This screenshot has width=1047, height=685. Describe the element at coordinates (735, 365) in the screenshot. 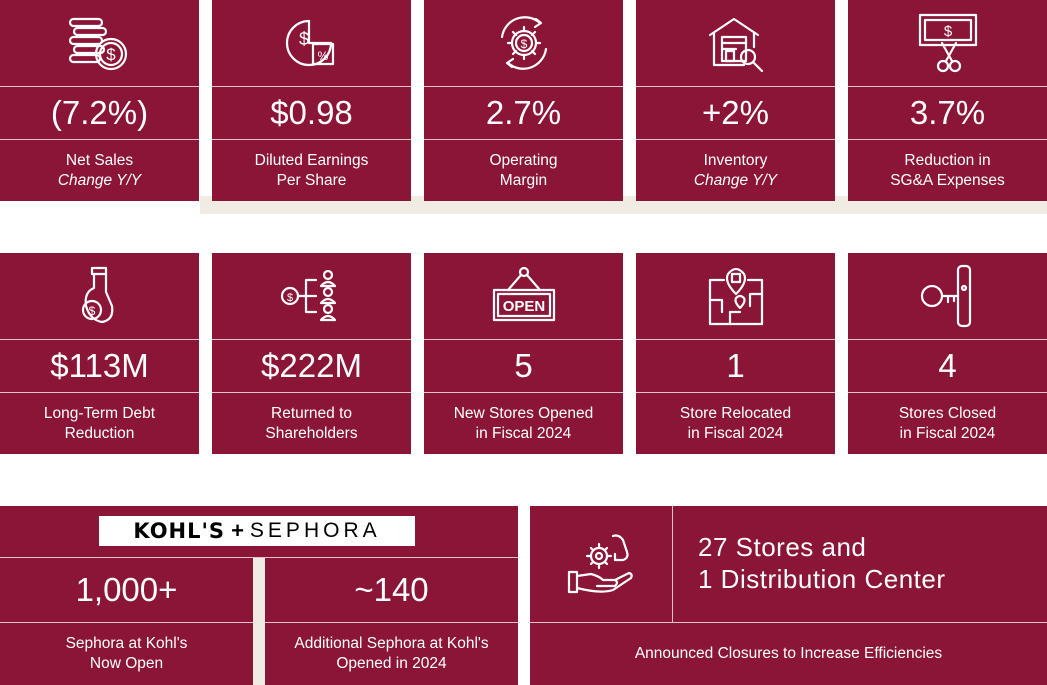

I see `store-relocated-value: 1` at that location.